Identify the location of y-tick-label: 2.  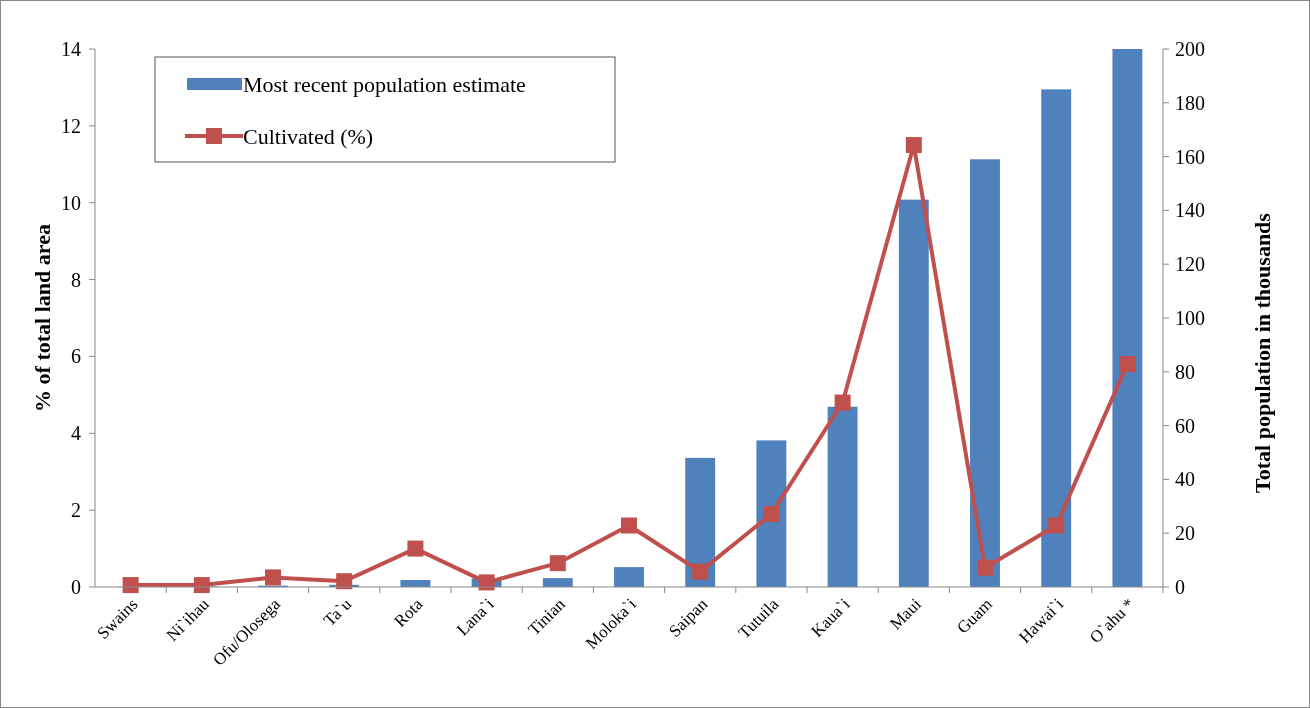
(76, 510).